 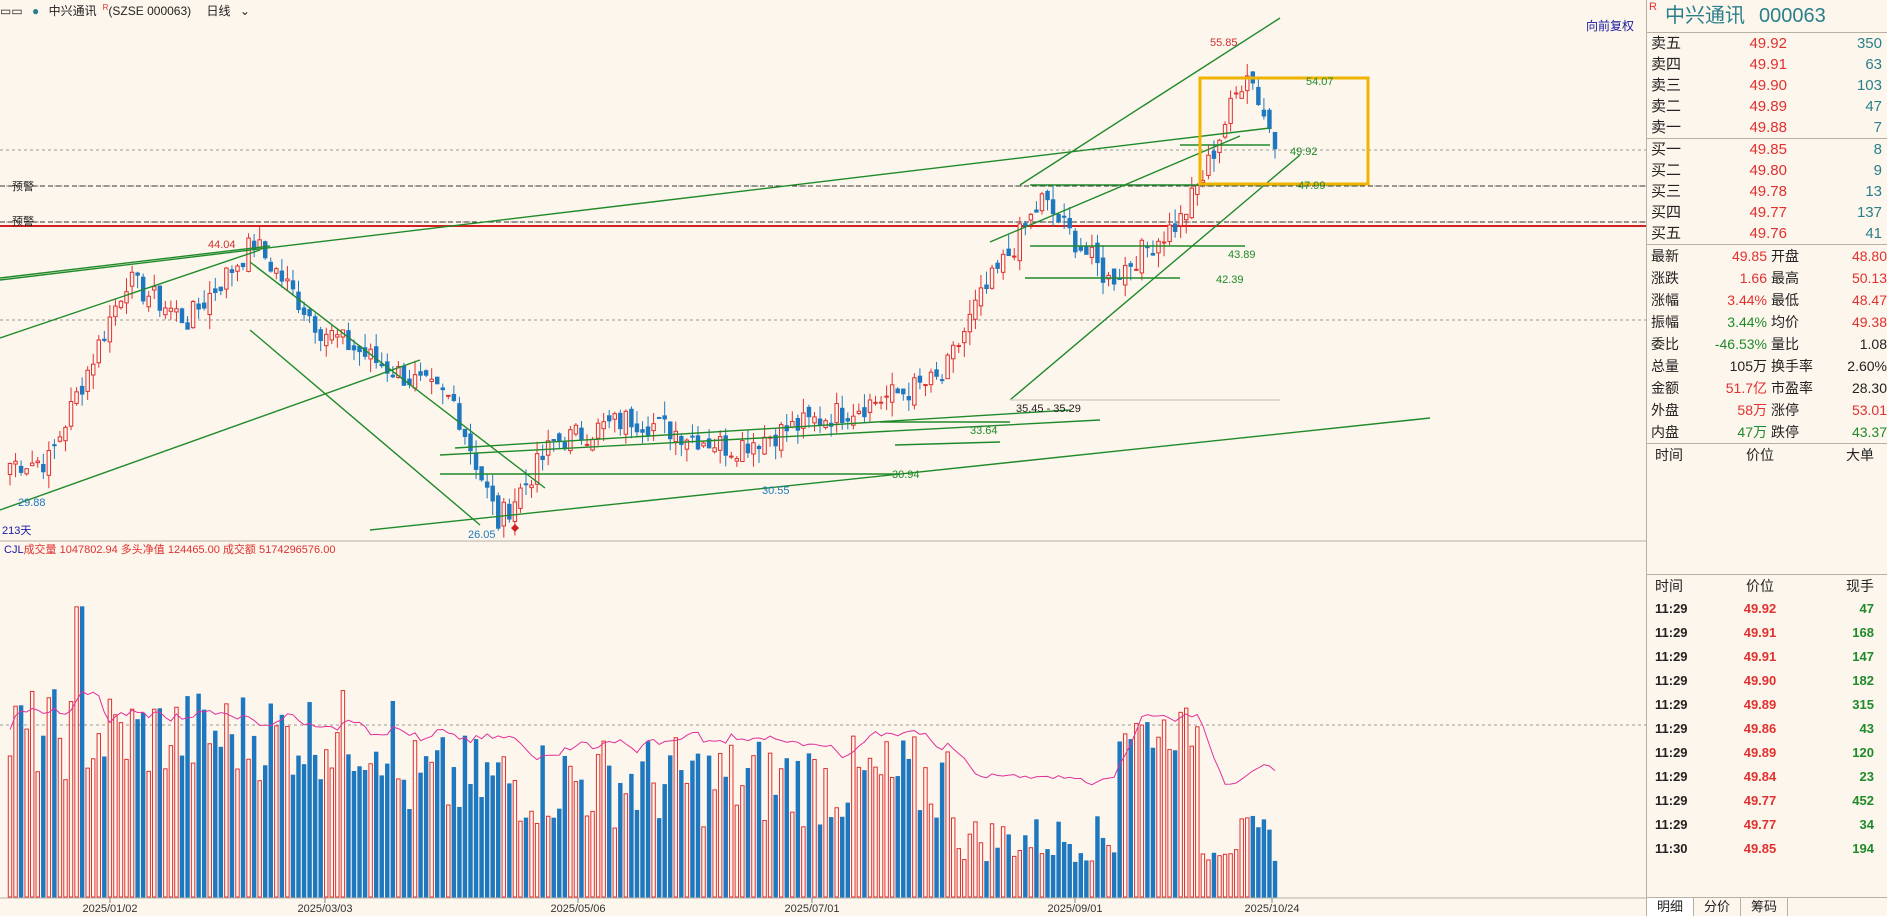 What do you see at coordinates (1767, 64) in the screenshot?
I see `ask-row: 卖四 49.91 63` at bounding box center [1767, 64].